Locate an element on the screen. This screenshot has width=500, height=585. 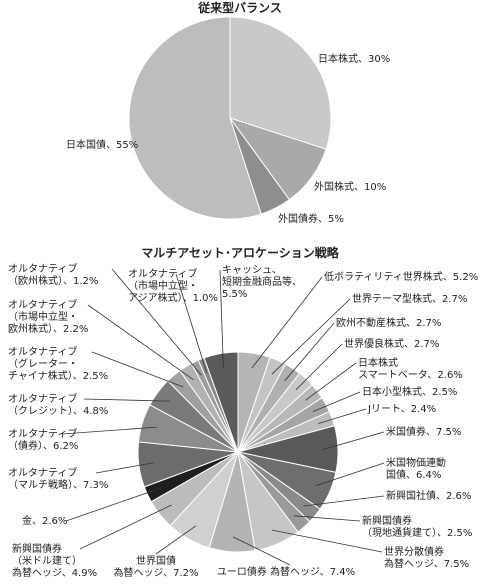
slice-label: オルタナティブ（市場中立型・欧州株式）、2.2% is located at coordinates (48, 316).